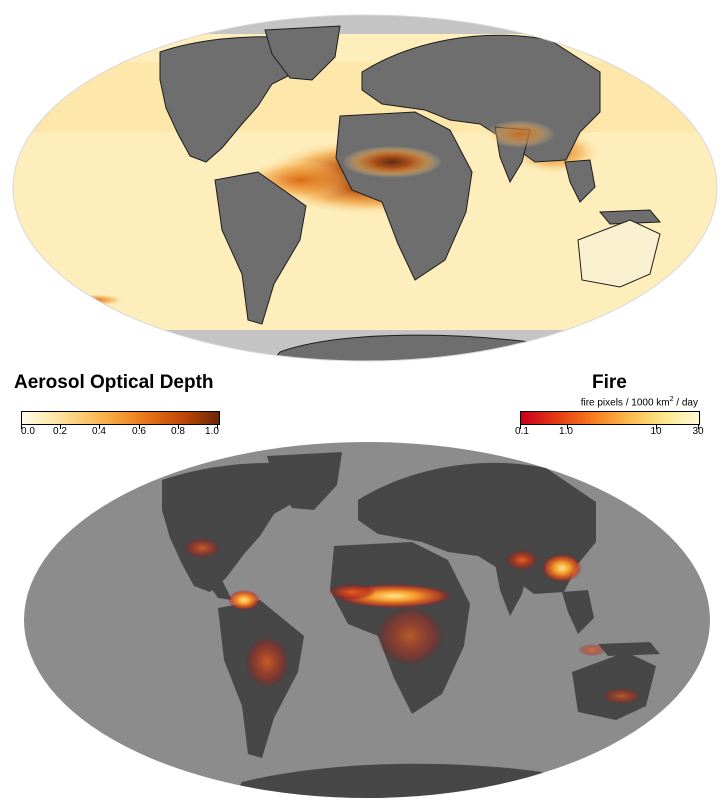  I want to click on aerosol-tick-label: 0.8, so click(178, 431).